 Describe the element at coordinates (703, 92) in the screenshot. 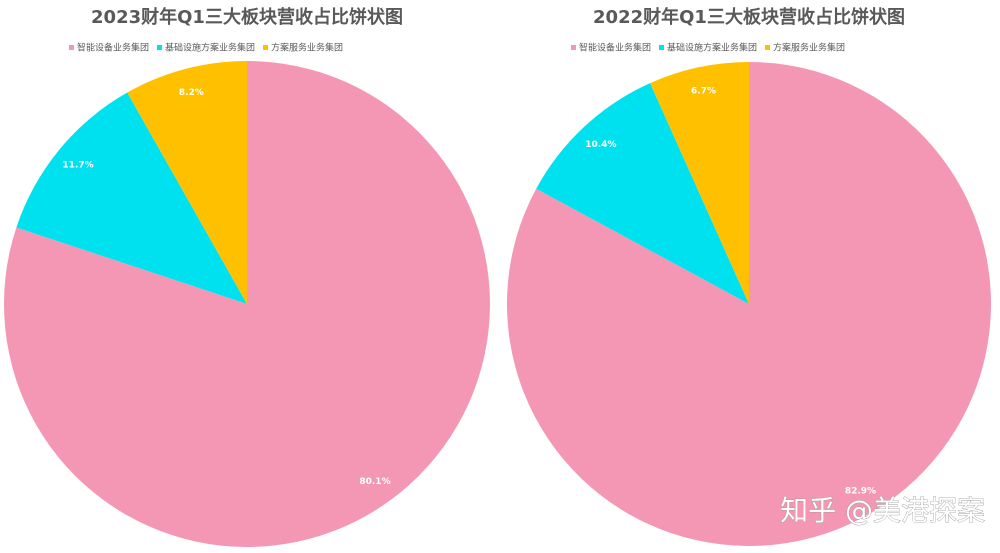

I see `data-label: 6.7%` at that location.